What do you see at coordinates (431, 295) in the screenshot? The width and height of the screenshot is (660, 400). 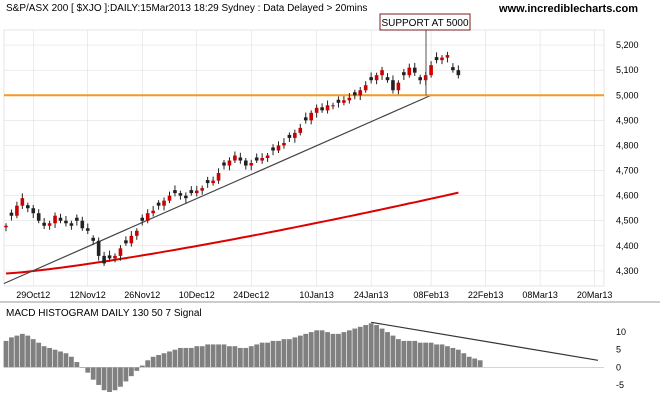 I see `date-tick-label: 08Feb13` at bounding box center [431, 295].